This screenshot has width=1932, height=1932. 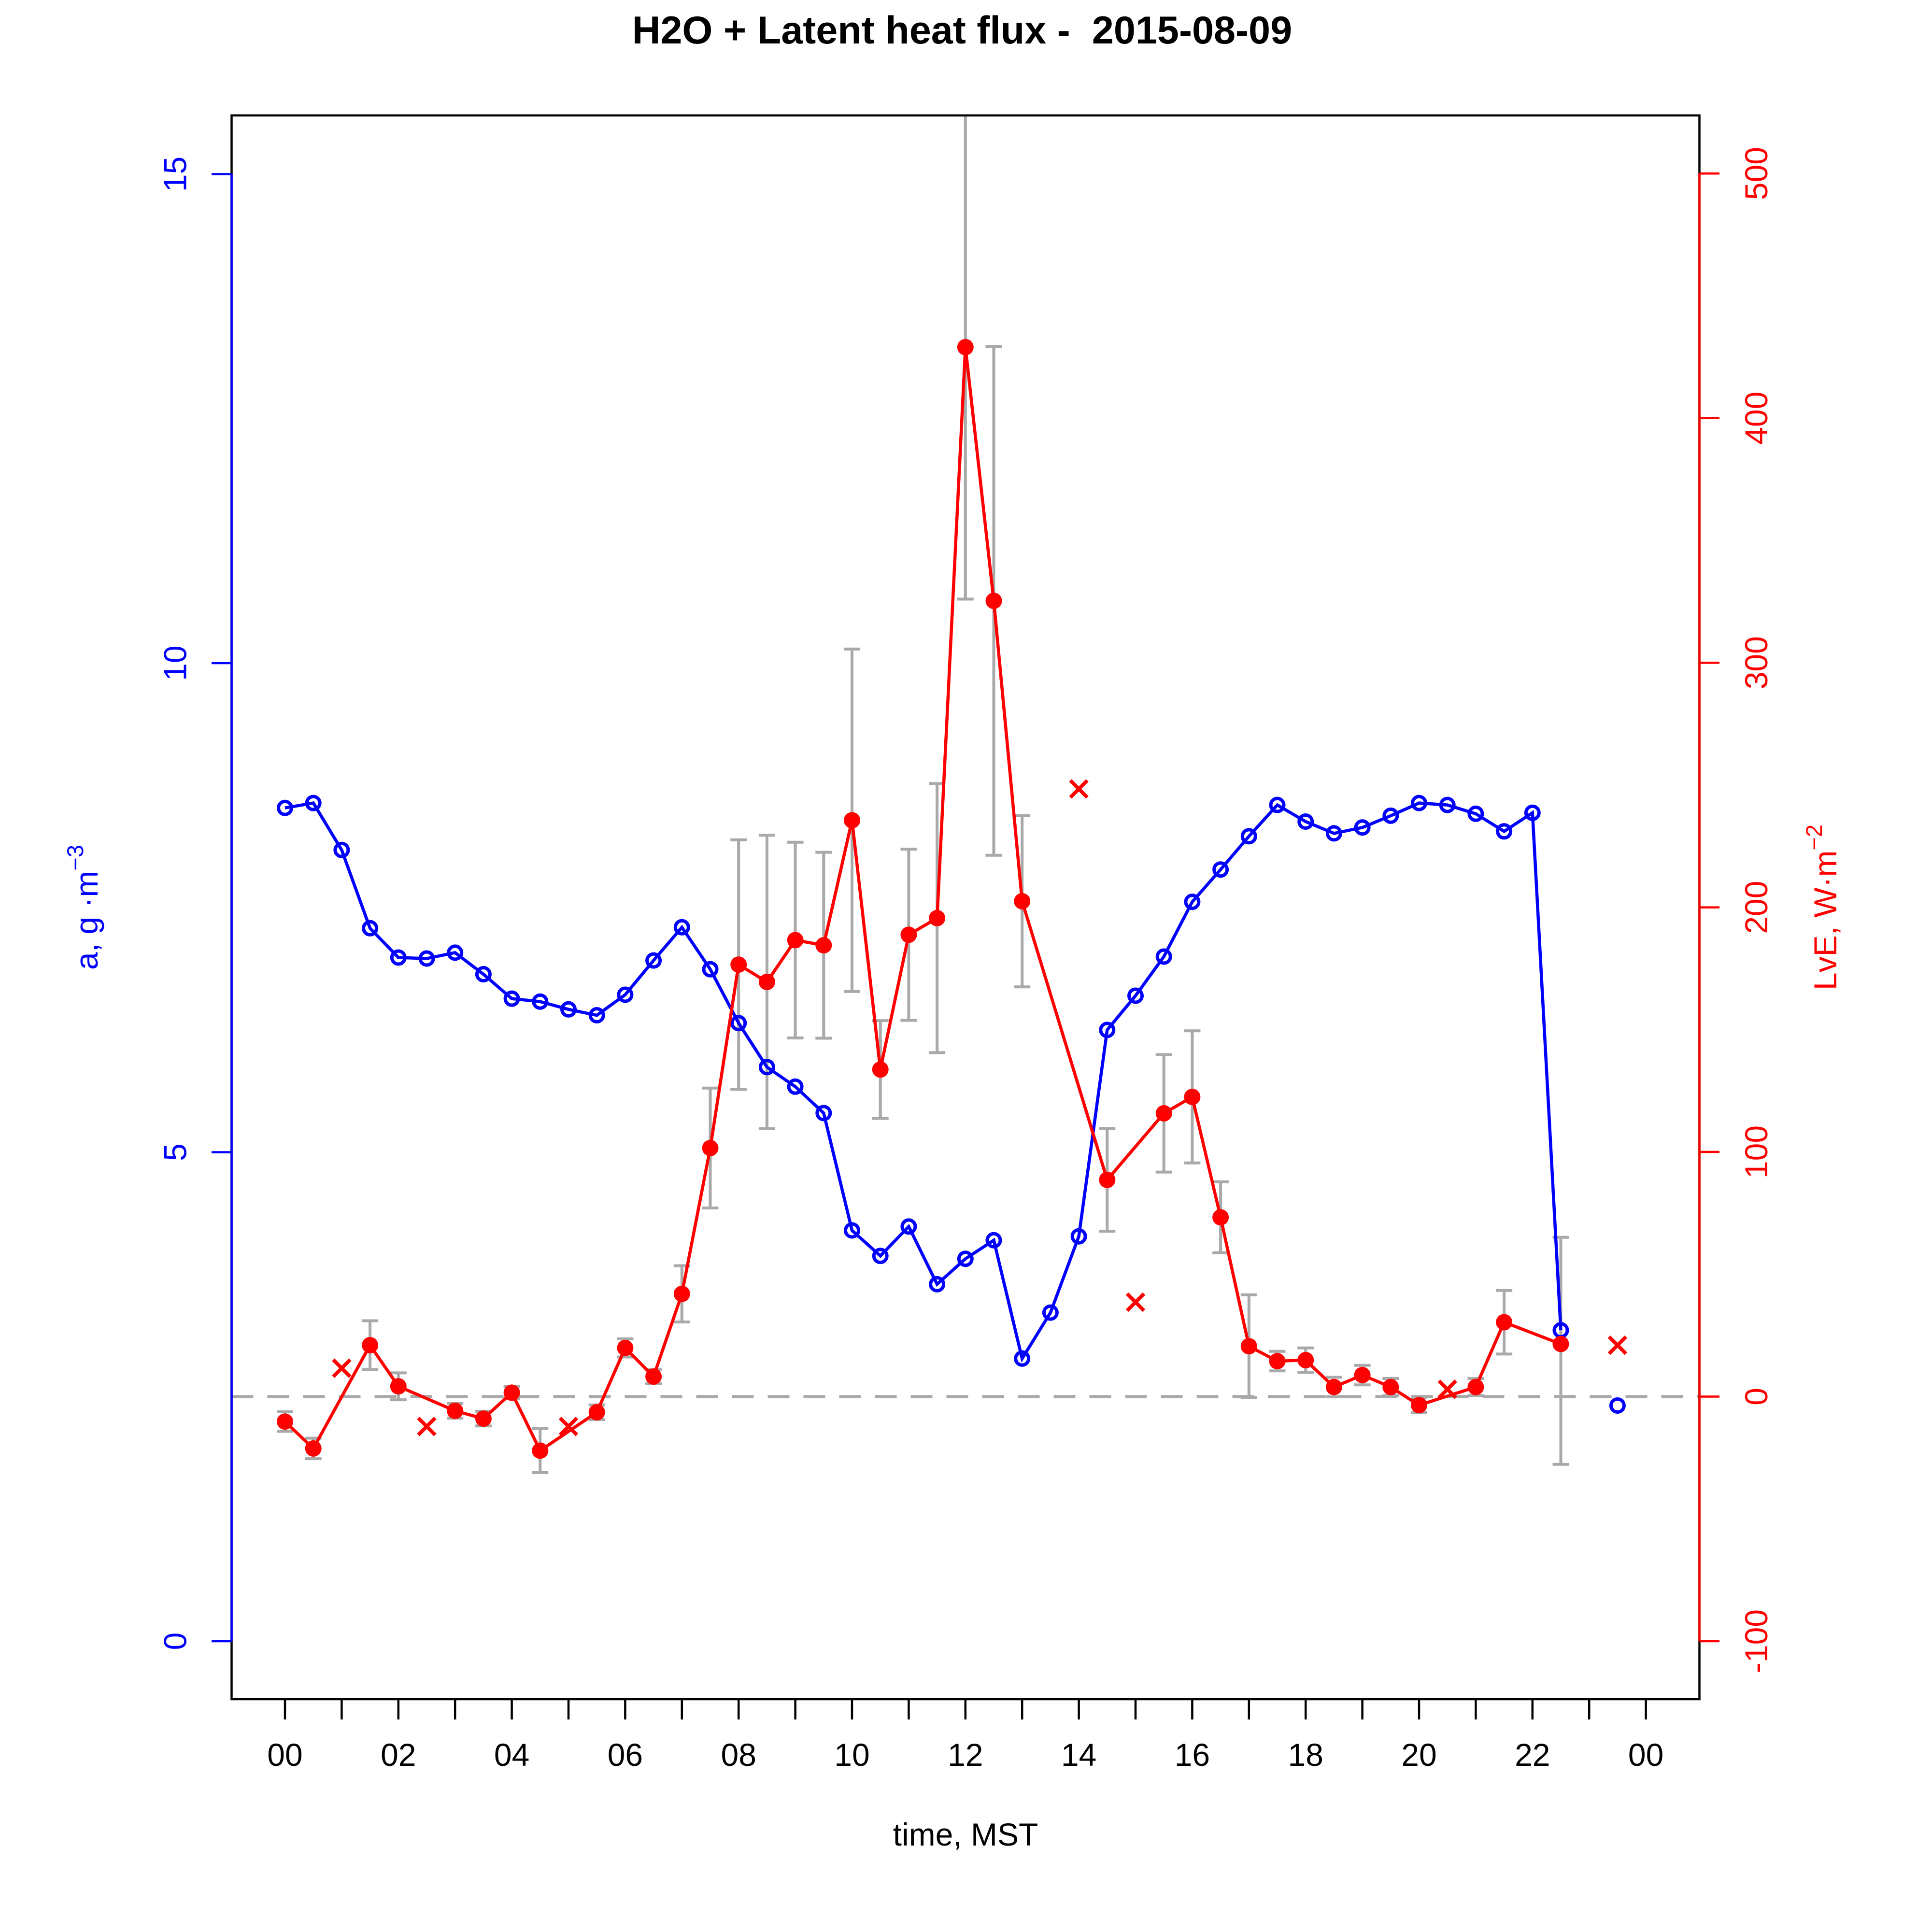 I want to click on svg-text: 15, so click(x=175, y=174).